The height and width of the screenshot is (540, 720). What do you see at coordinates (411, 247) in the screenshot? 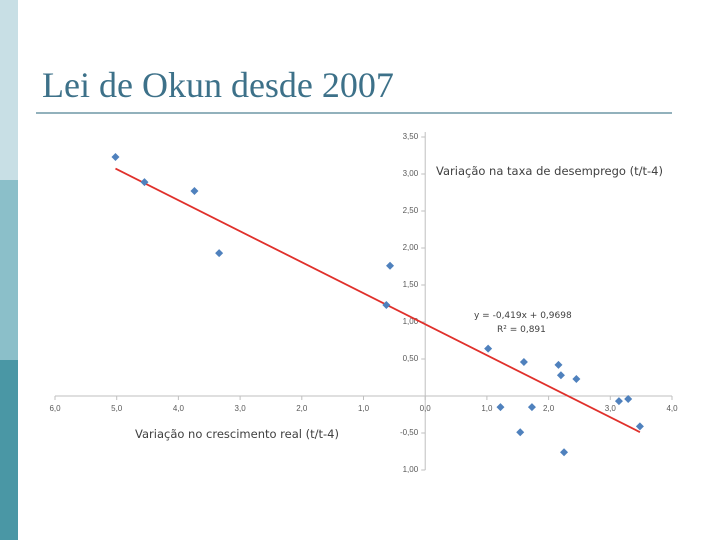
I see `y-tick-label: 2,00` at bounding box center [411, 247].